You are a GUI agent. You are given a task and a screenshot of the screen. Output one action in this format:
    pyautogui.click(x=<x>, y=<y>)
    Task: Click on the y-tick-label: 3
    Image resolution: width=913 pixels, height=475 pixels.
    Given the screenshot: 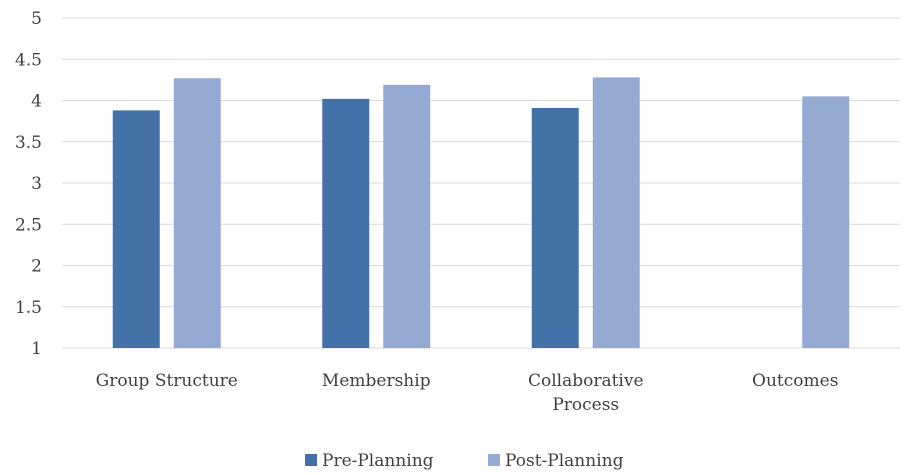 What is the action you would take?
    pyautogui.click(x=36, y=184)
    